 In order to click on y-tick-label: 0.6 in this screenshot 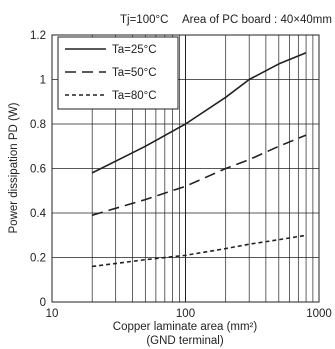, I will do `click(38, 170)`.